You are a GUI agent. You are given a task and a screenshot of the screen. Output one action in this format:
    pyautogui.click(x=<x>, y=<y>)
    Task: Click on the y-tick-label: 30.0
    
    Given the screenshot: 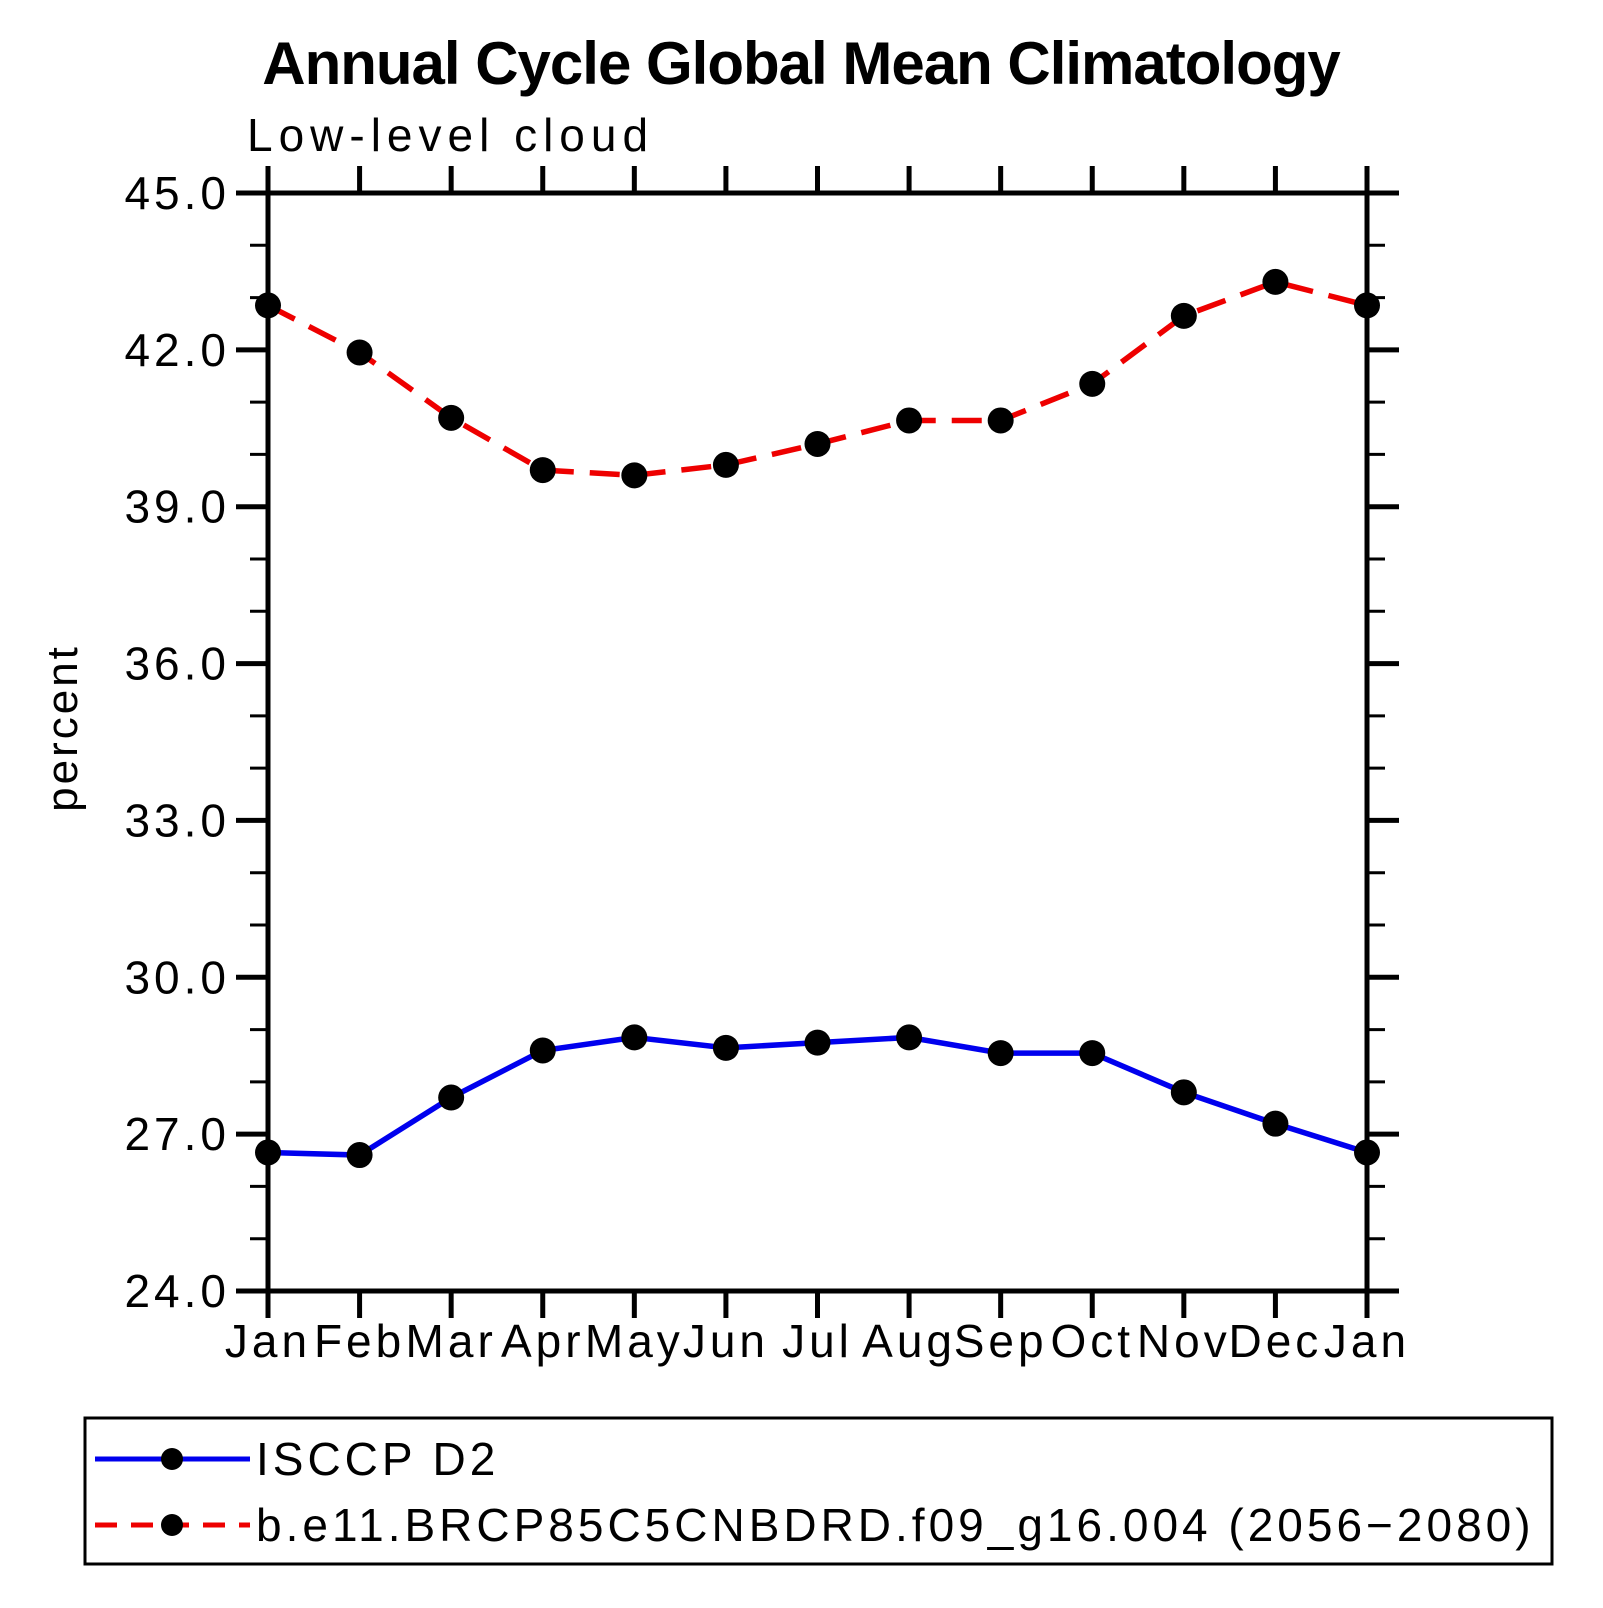 What is the action you would take?
    pyautogui.click(x=177, y=977)
    